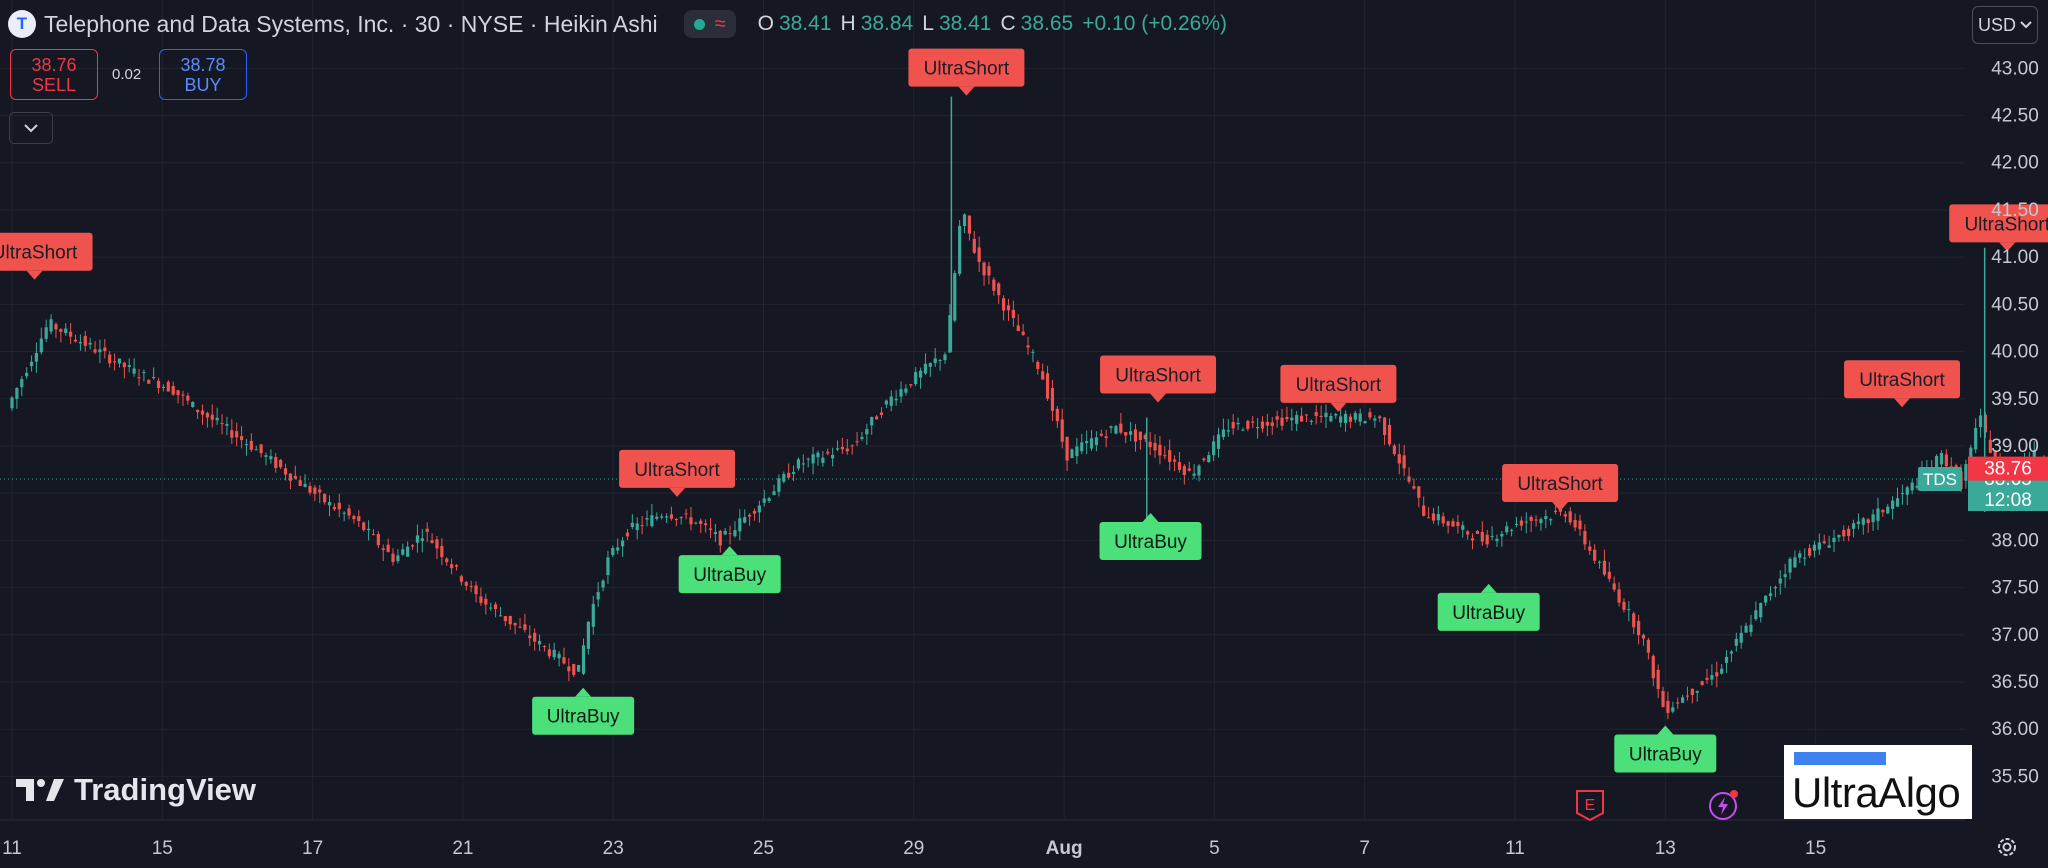 The image size is (2048, 868). What do you see at coordinates (1590, 805) in the screenshot?
I see `earnings-event-icon: E` at bounding box center [1590, 805].